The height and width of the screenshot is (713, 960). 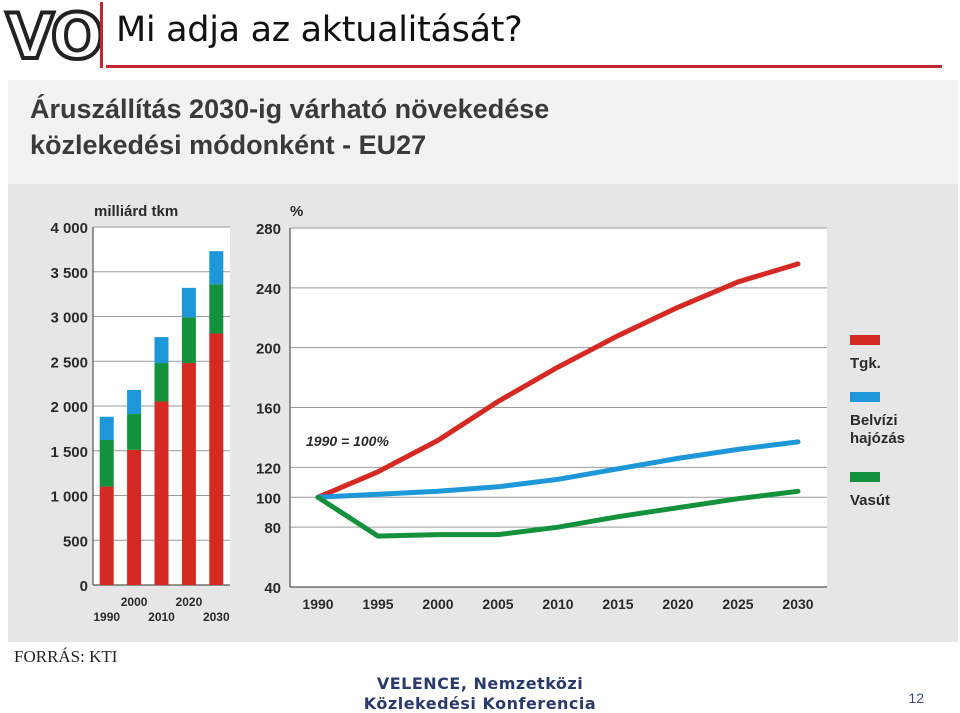 What do you see at coordinates (870, 500) in the screenshot?
I see `legend-label: Vasút` at bounding box center [870, 500].